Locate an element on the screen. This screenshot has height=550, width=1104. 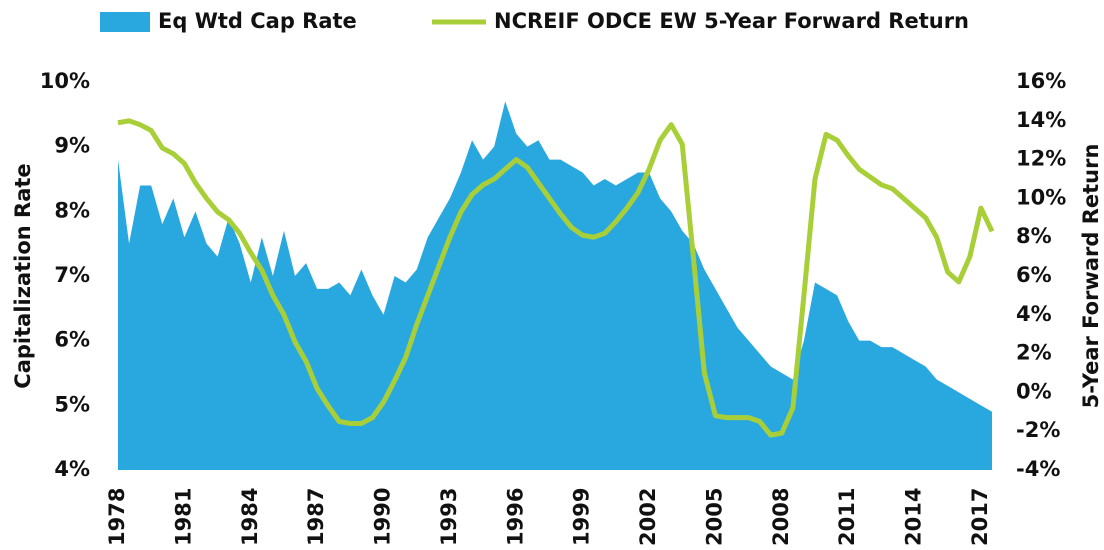
x-tick-label: 1993 is located at coordinates (449, 517).